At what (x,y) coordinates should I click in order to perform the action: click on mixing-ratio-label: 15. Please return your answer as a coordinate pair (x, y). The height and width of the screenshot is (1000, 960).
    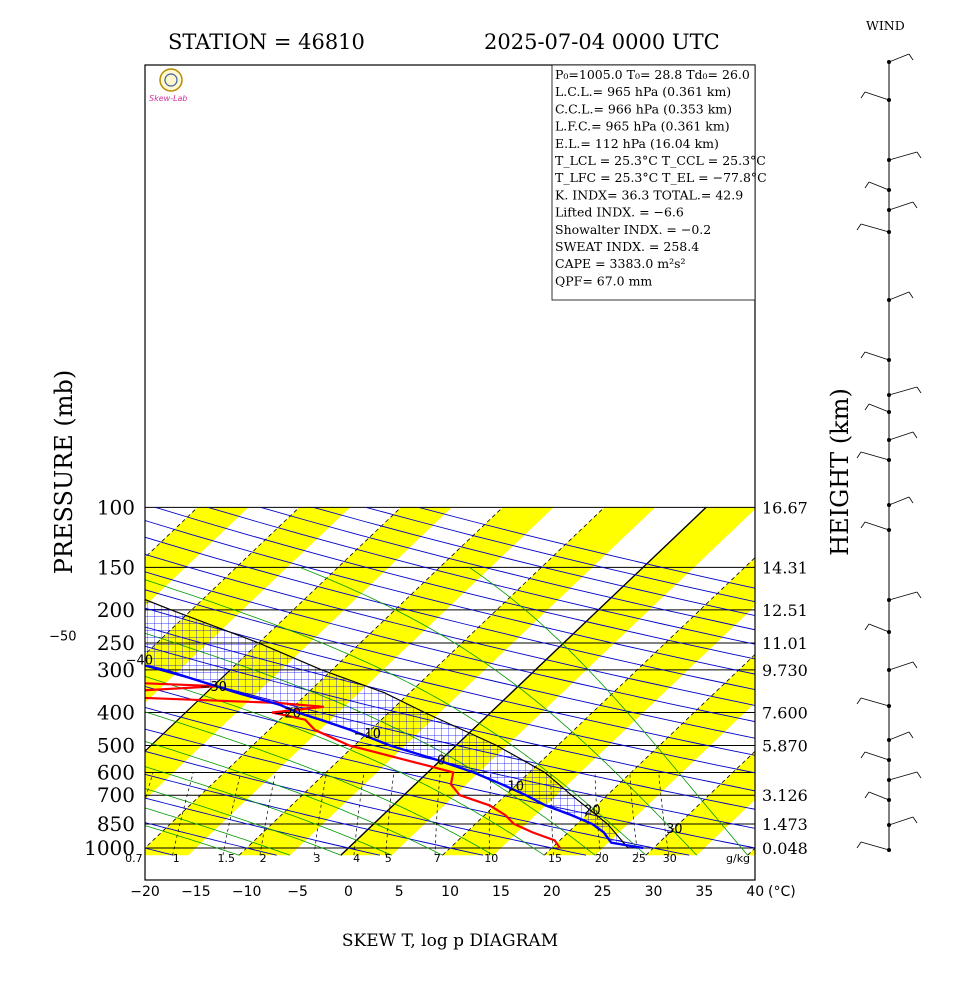
    Looking at the image, I should click on (555, 858).